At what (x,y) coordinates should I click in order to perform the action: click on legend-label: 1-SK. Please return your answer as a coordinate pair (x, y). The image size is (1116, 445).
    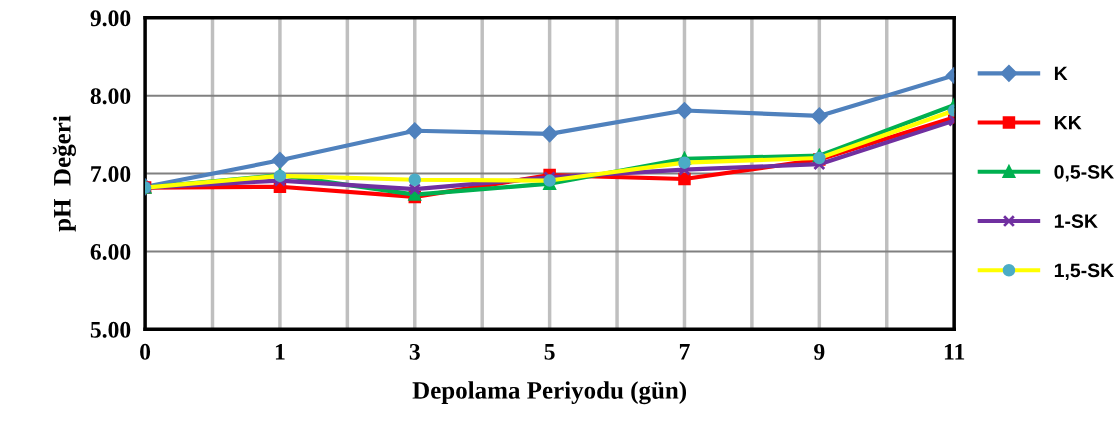
    Looking at the image, I should click on (1076, 221).